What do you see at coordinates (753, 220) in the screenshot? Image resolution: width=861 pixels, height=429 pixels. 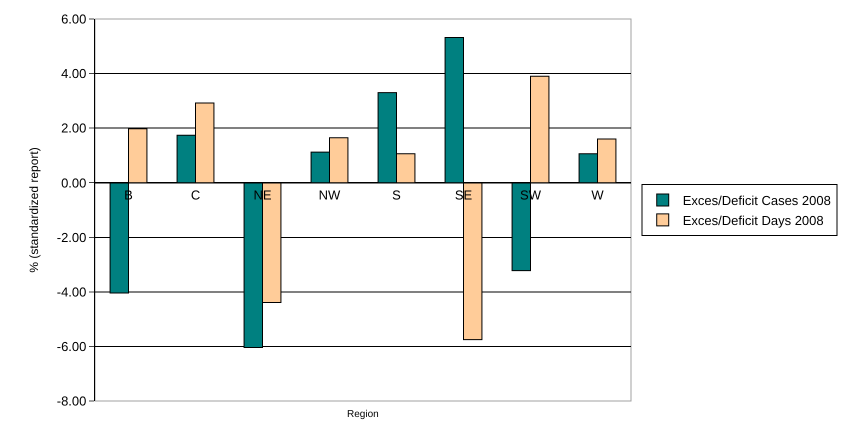 I see `legend-label: Exces/Deficit Days 2008` at bounding box center [753, 220].